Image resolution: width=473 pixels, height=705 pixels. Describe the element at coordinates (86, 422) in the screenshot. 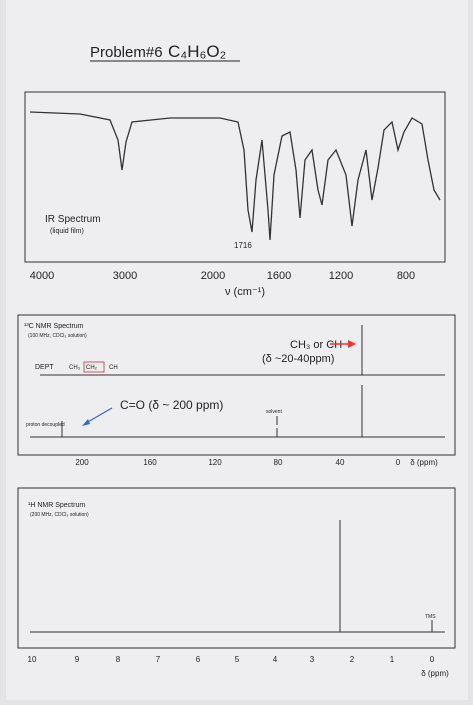

I see `blue-arrowhead` at that location.